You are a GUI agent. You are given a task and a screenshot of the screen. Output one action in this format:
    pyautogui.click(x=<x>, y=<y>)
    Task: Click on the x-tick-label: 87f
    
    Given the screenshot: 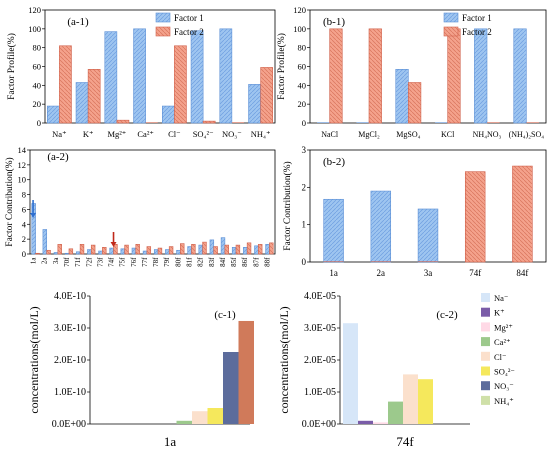 What is the action you would take?
    pyautogui.click(x=256, y=262)
    